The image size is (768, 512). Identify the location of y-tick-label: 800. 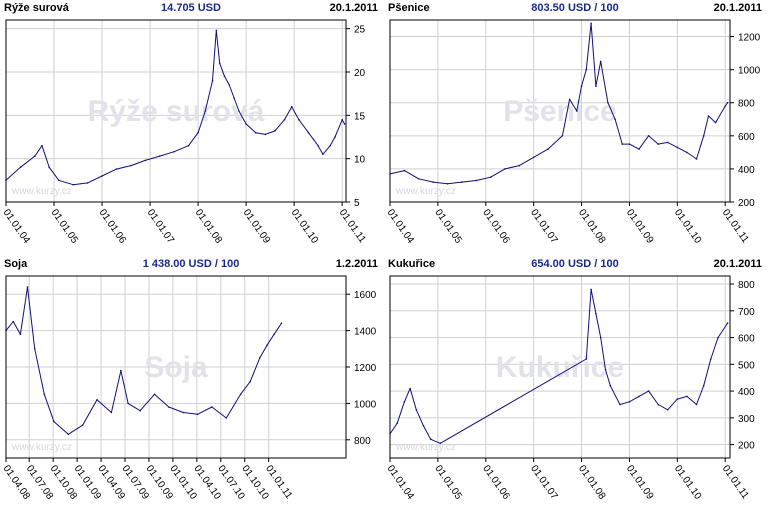
(362, 441).